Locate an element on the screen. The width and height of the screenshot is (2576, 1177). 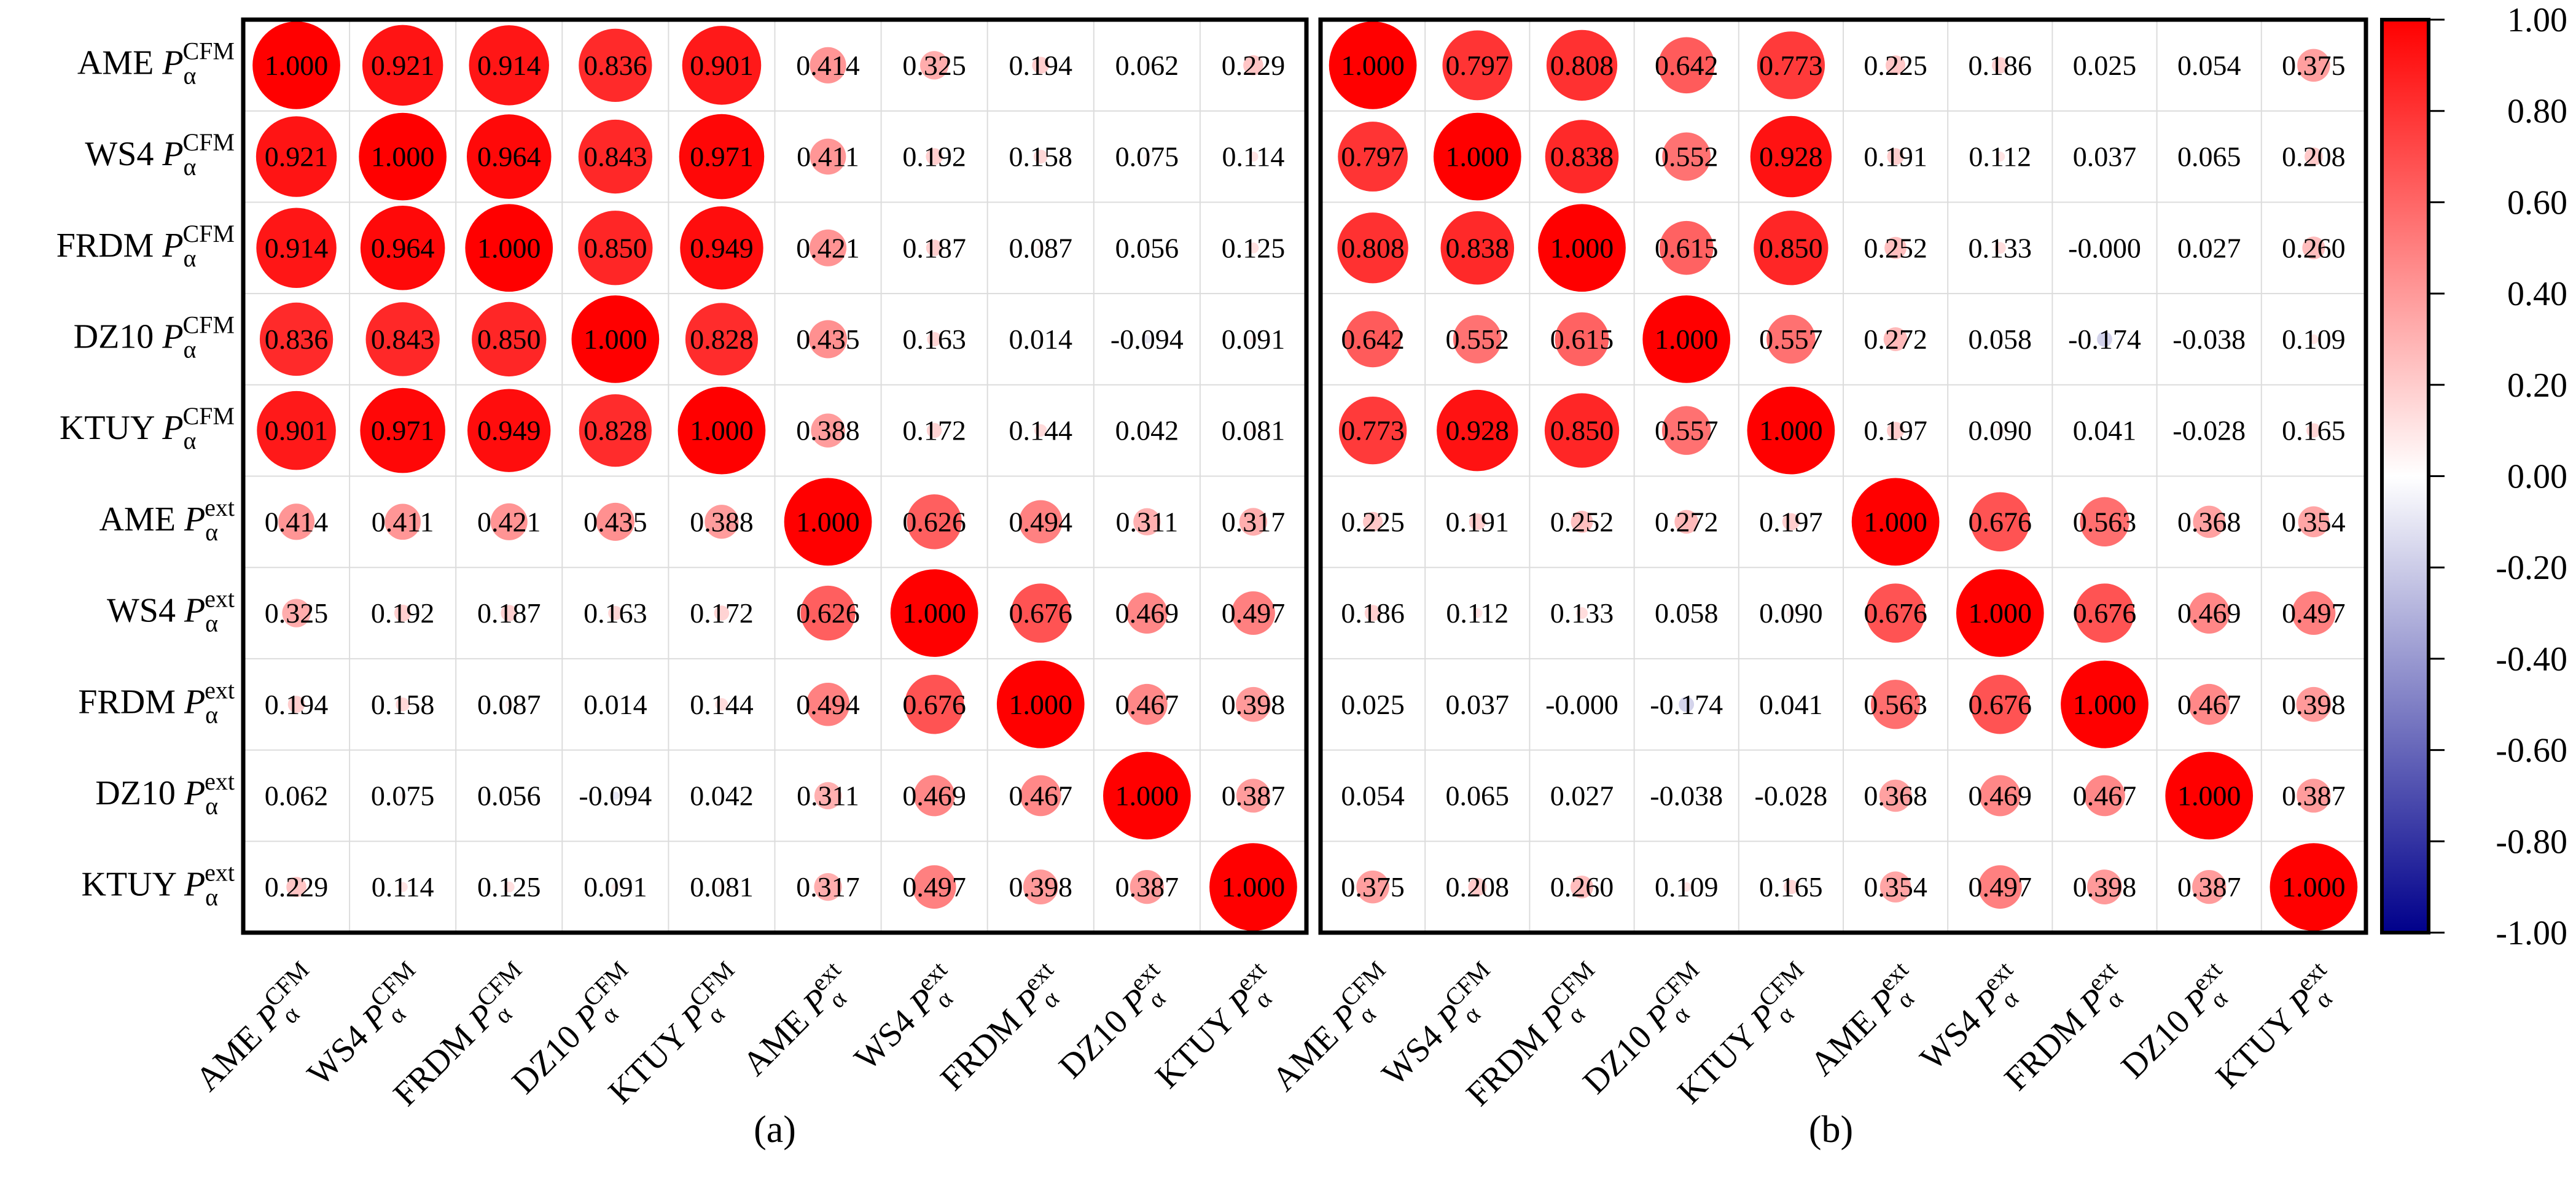
correlation-value: 0.311 is located at coordinates (1146, 521).